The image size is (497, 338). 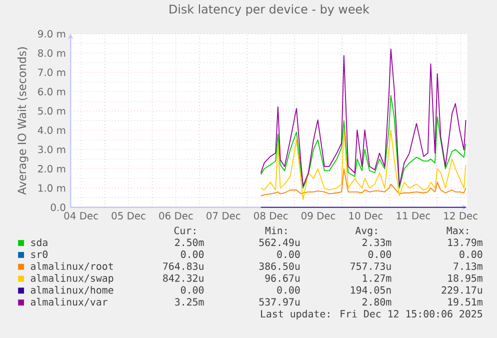 I want to click on x-tick-label: 10 Dec, so click(x=366, y=216).